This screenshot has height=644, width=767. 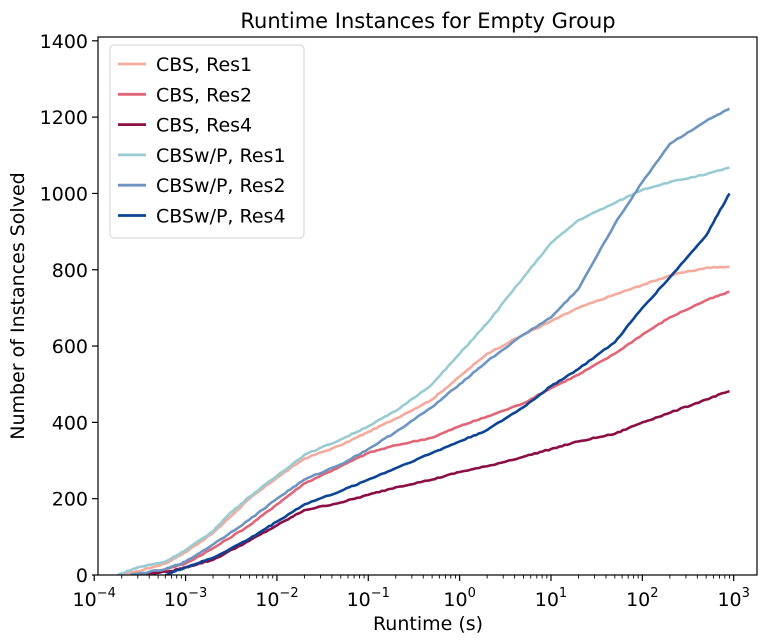 I want to click on y-tick-label: 1200, so click(x=64, y=118).